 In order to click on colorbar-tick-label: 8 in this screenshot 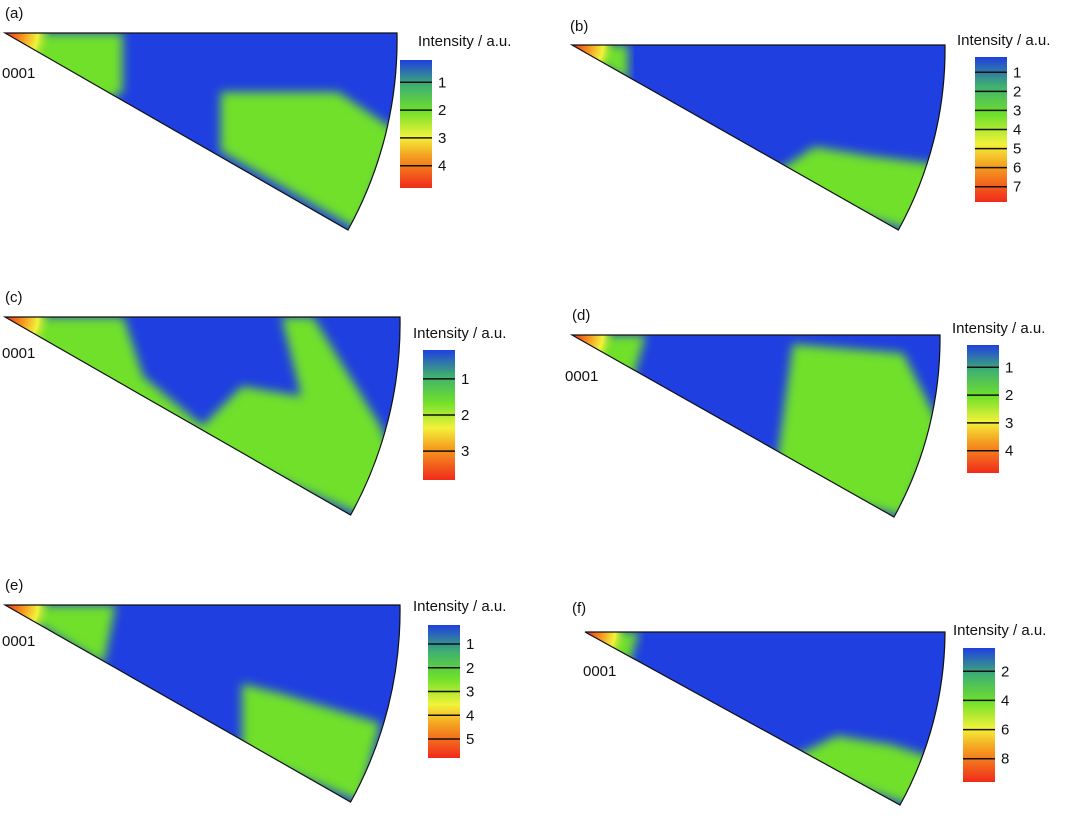, I will do `click(1005, 759)`.